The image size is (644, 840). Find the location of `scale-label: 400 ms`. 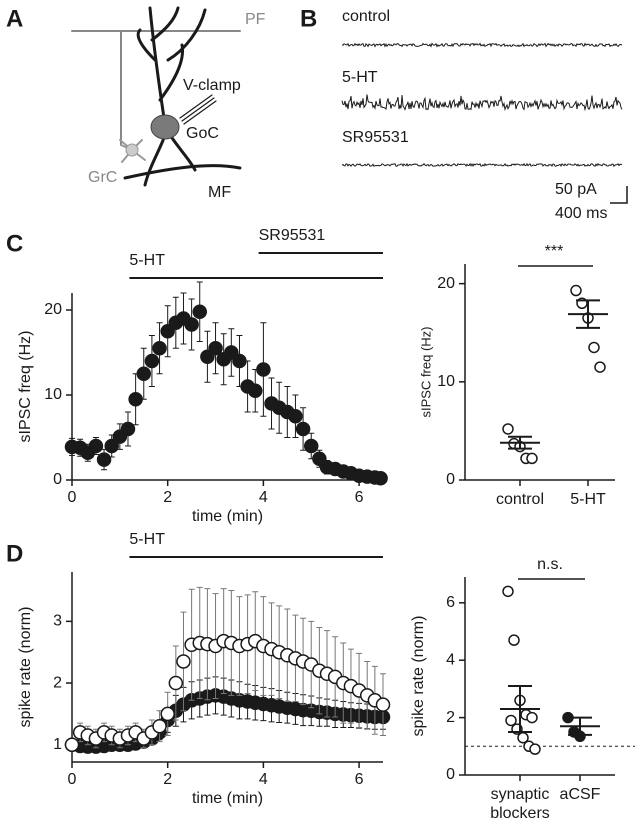

scale-label: 400 ms is located at coordinates (581, 213).